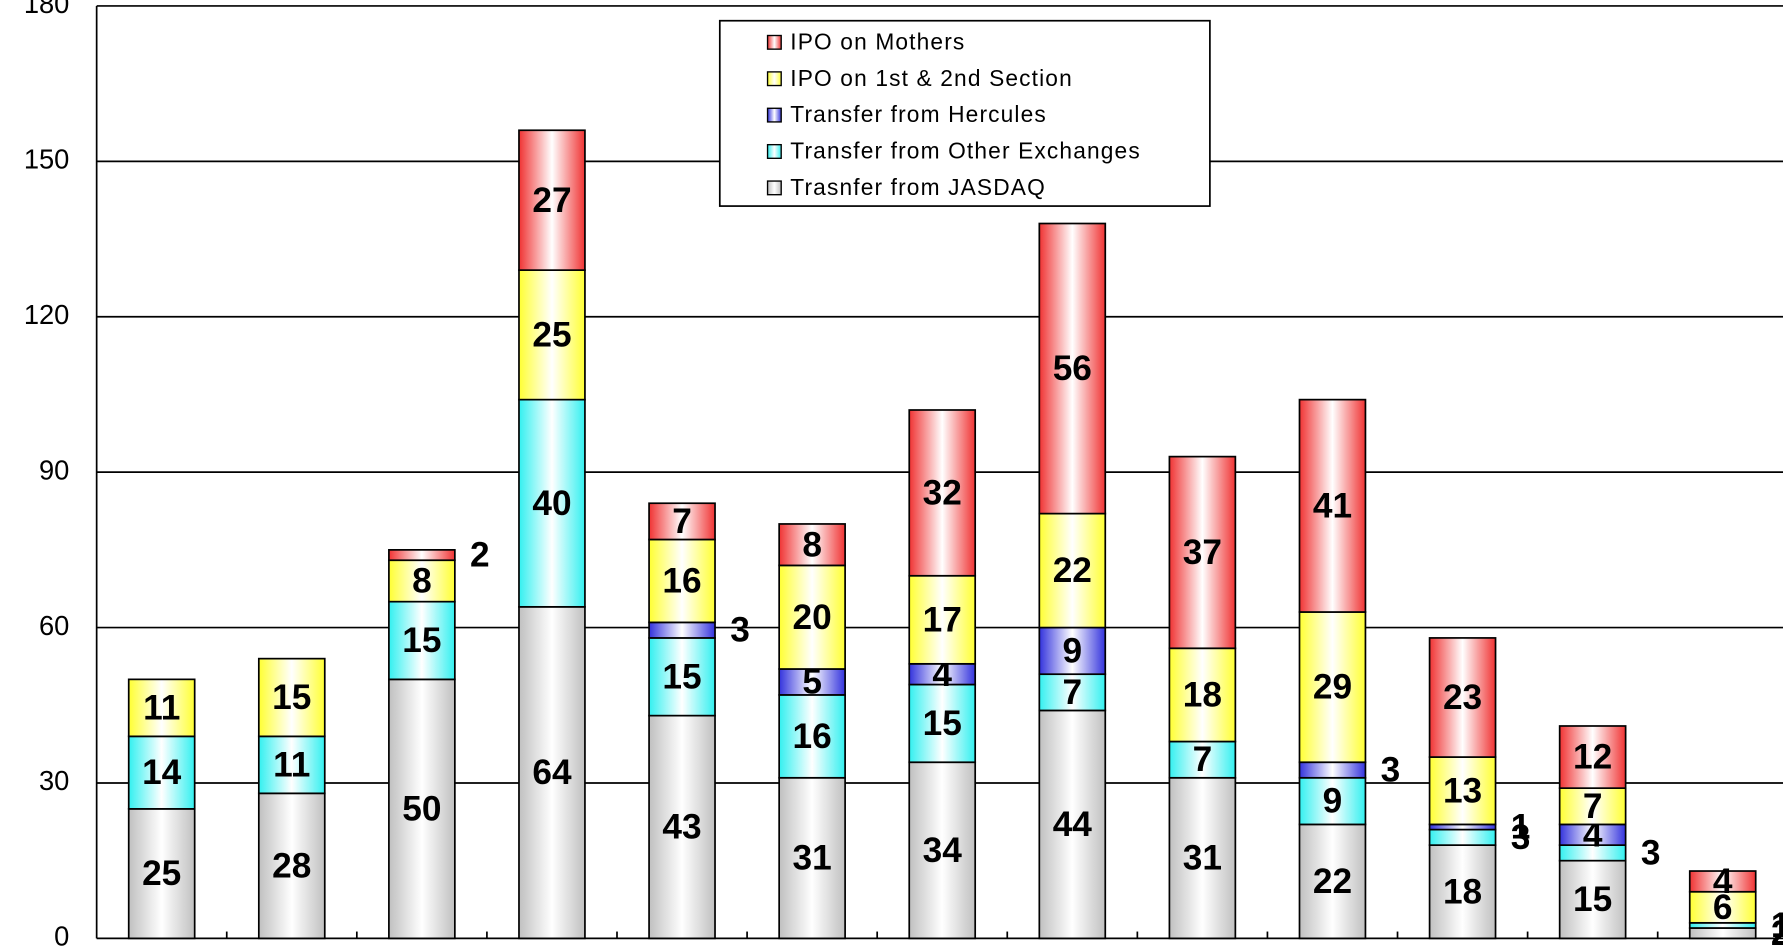 The width and height of the screenshot is (1783, 950). I want to click on data-label: 23, so click(1462, 697).